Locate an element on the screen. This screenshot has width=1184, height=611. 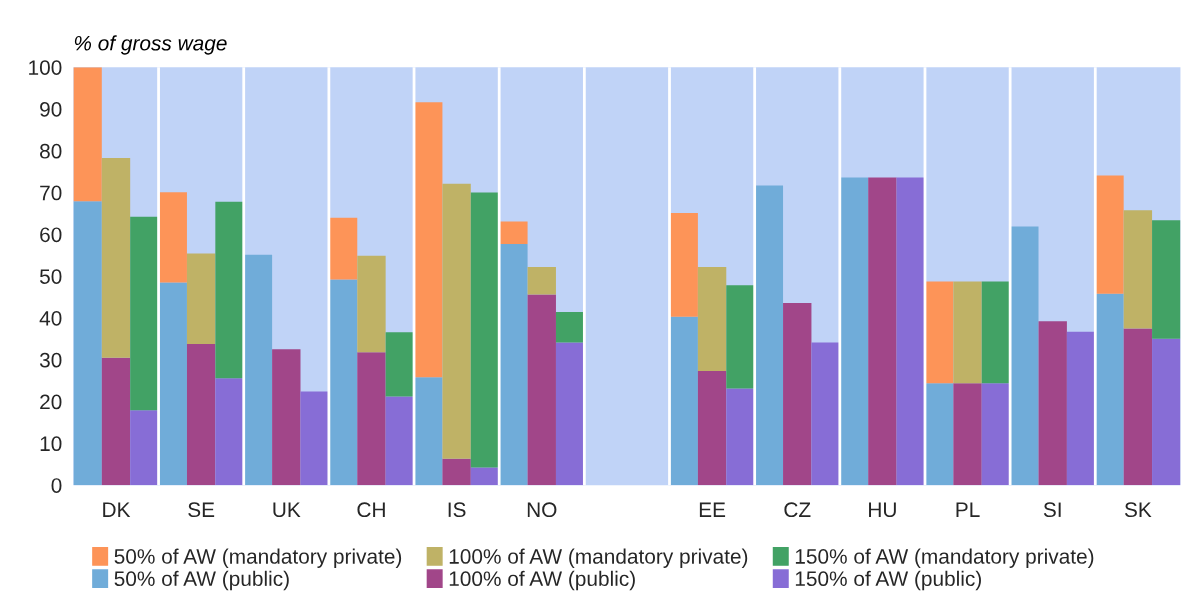
legend-label: 150% of AW (public) is located at coordinates (888, 580).